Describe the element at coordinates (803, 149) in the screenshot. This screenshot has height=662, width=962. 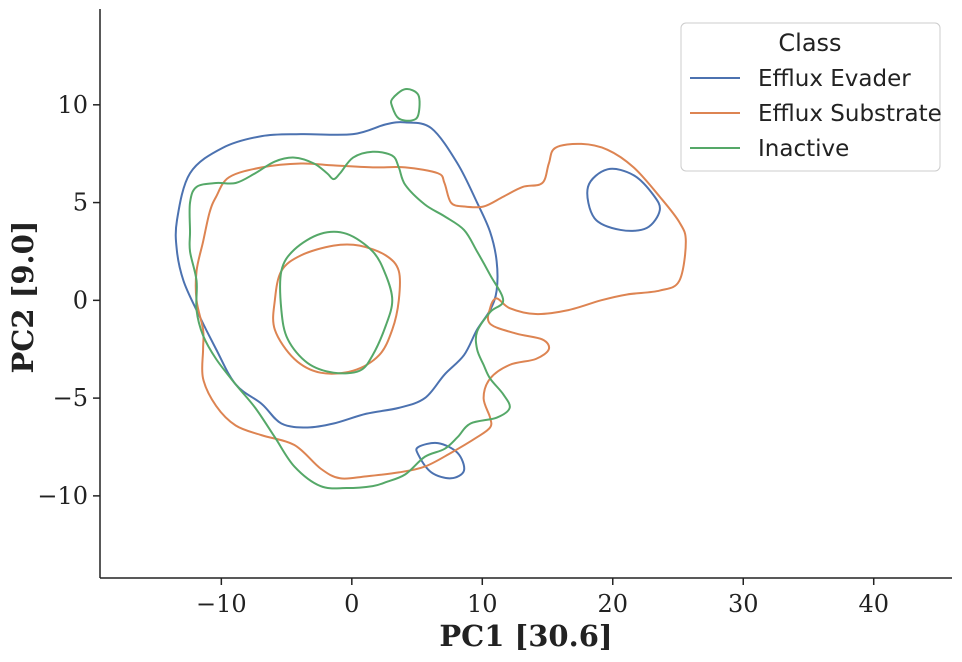
I see `legend-label: Inactive` at that location.